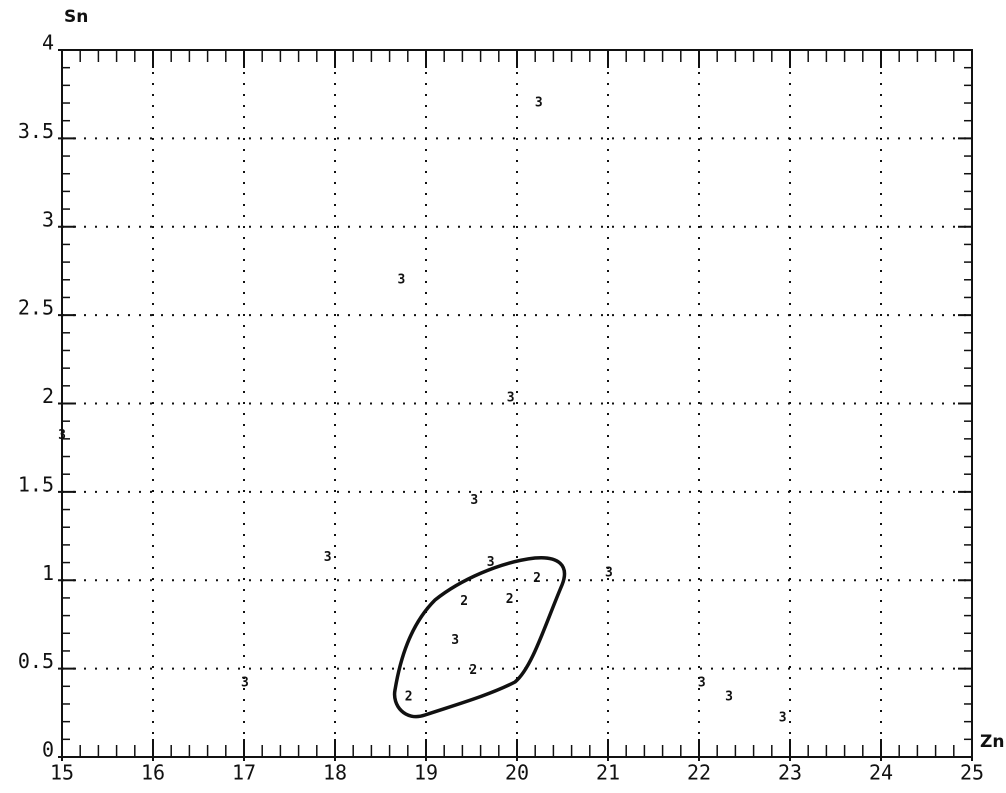 This screenshot has height=793, width=1006. Describe the element at coordinates (36, 484) in the screenshot. I see `y-tick-label: 1.5` at that location.